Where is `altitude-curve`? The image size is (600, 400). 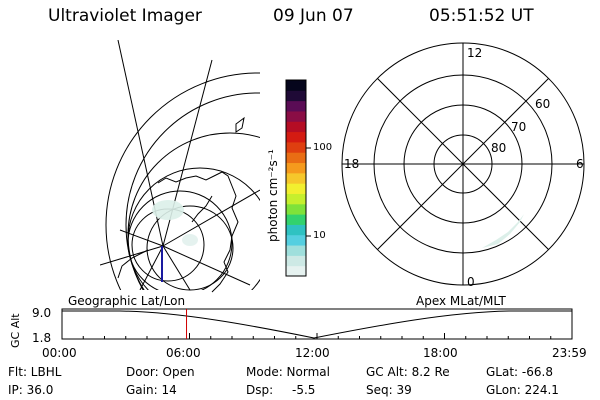 altitude-curve is located at coordinates (317, 324).